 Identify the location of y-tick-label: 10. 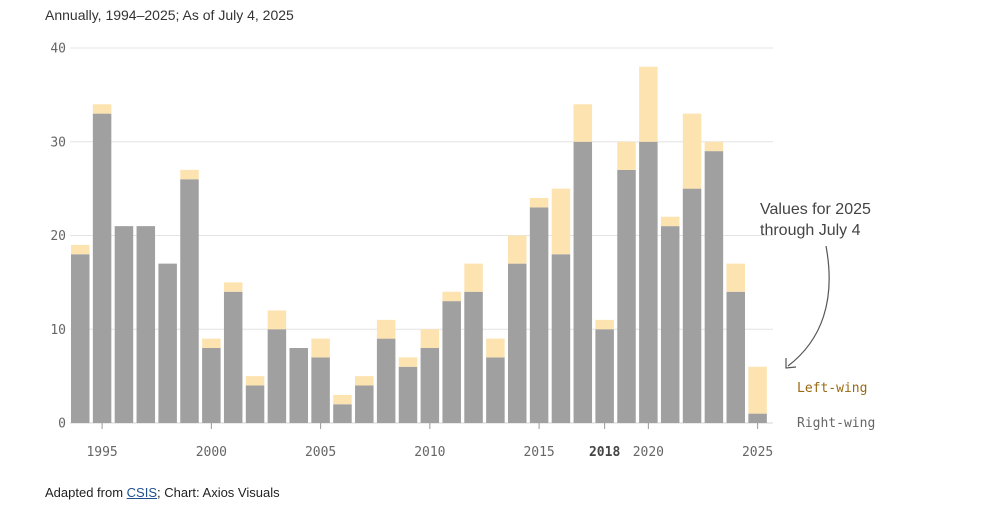
(58, 330).